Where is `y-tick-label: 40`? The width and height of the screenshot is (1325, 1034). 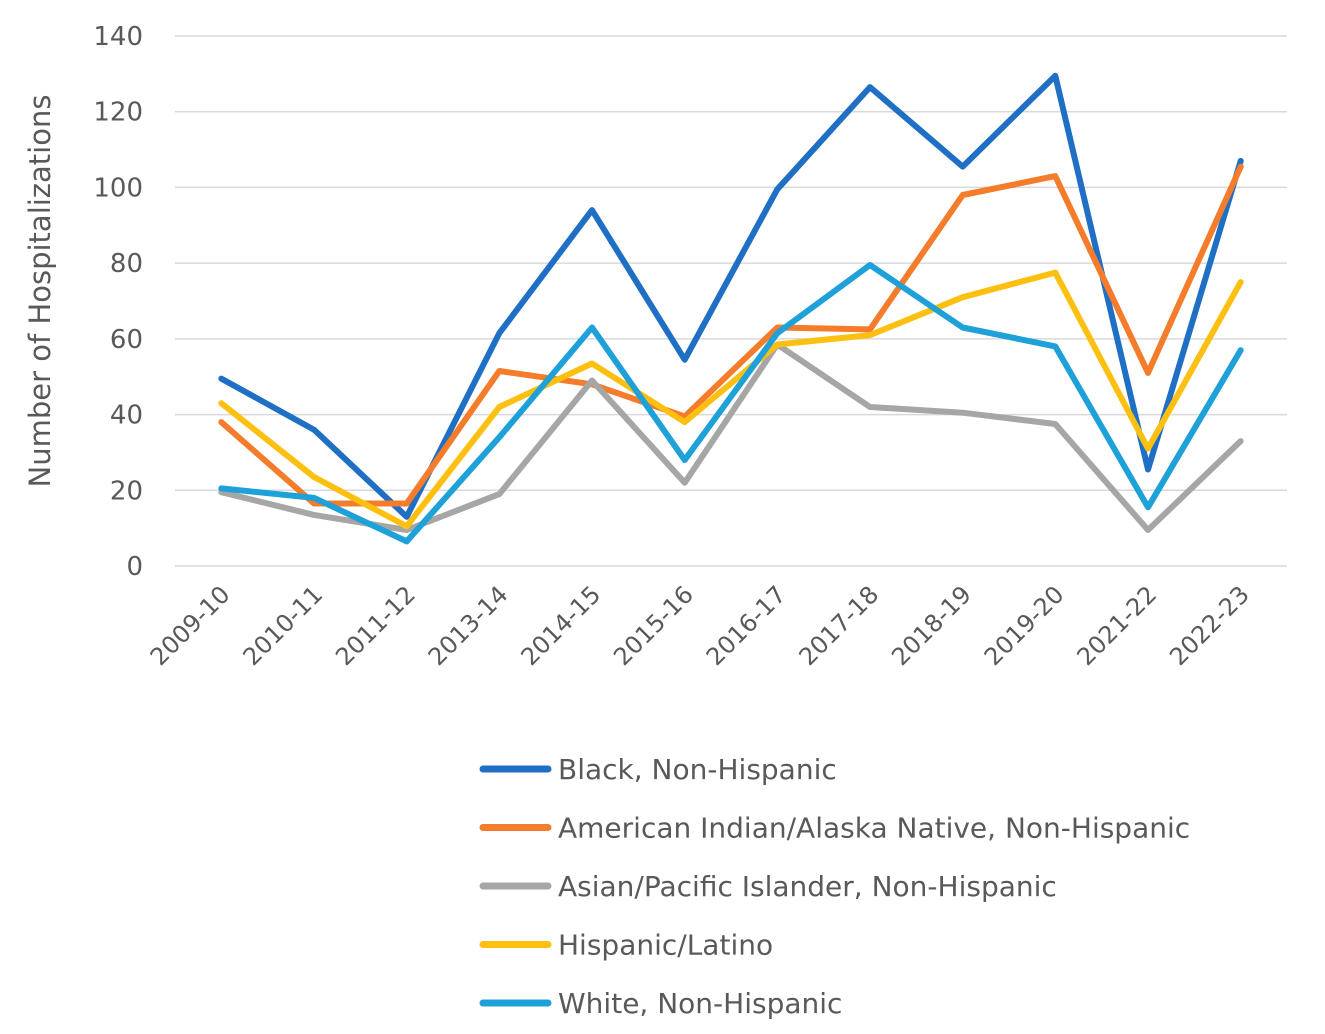 y-tick-label: 40 is located at coordinates (126, 416).